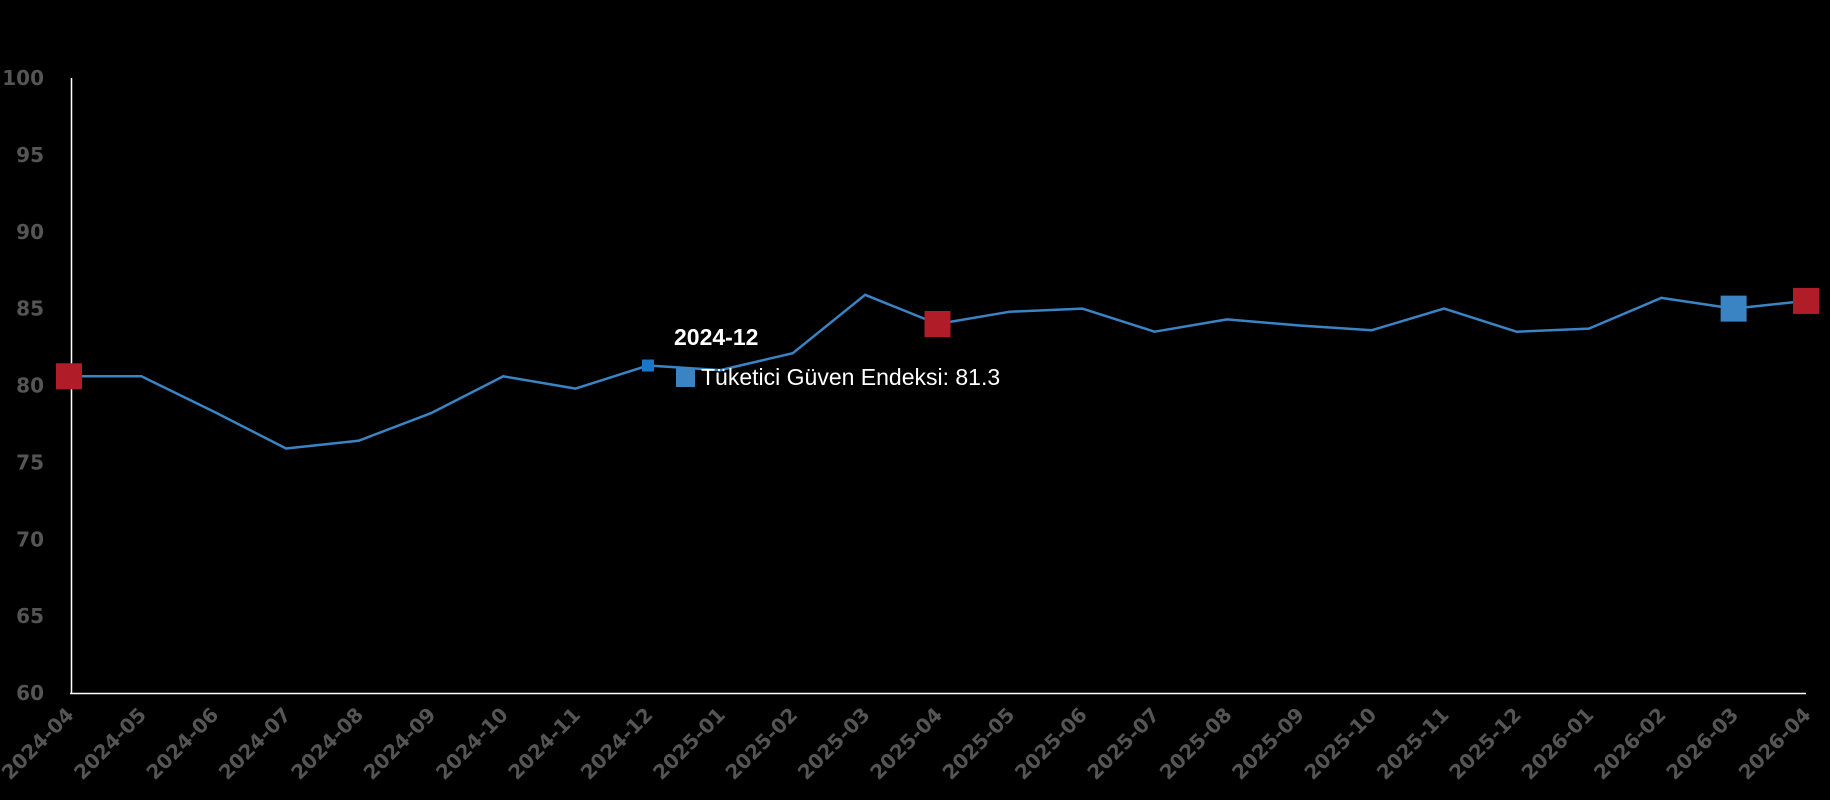  Describe the element at coordinates (1485, 744) in the screenshot. I see `x-tick-label: 2025-12` at that location.